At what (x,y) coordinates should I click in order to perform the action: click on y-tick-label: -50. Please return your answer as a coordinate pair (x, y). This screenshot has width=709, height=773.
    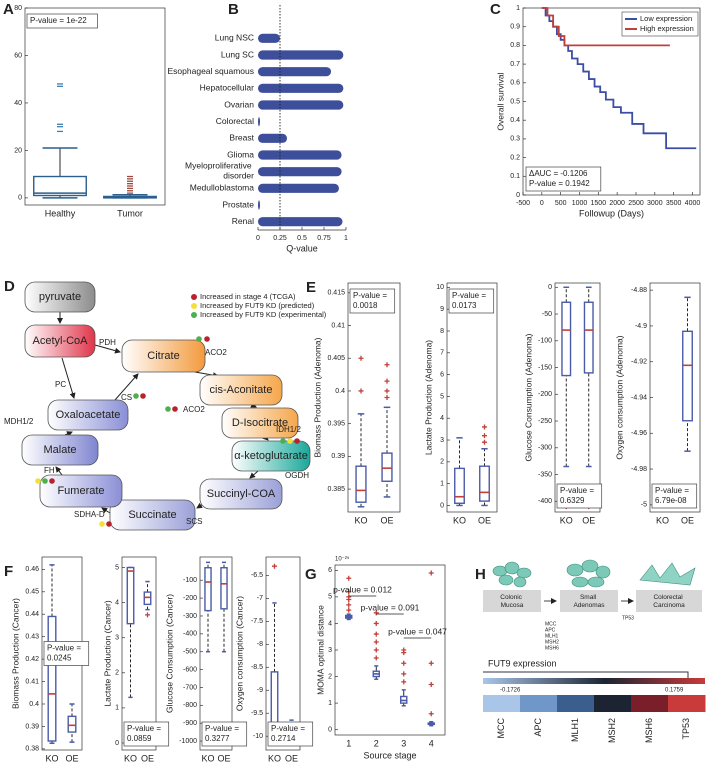
    Looking at the image, I should click on (547, 314).